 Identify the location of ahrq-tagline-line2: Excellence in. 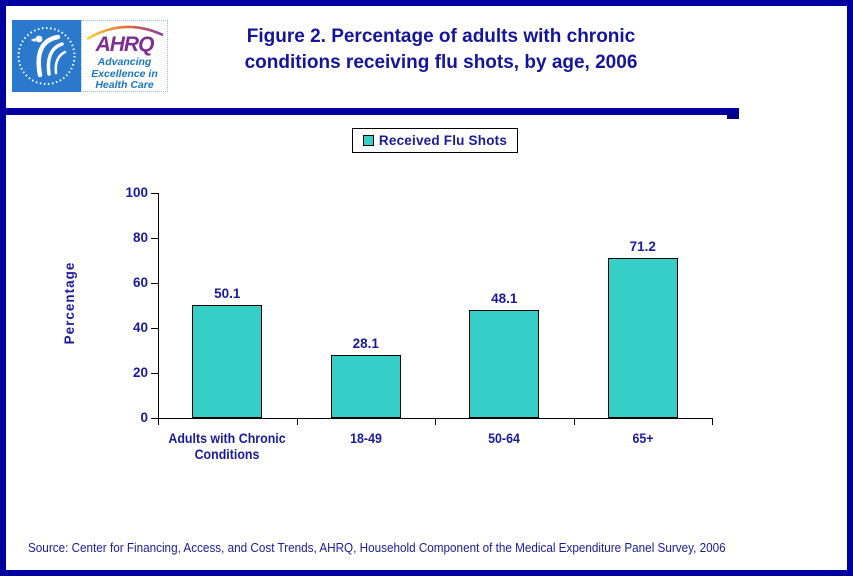
(124, 73).